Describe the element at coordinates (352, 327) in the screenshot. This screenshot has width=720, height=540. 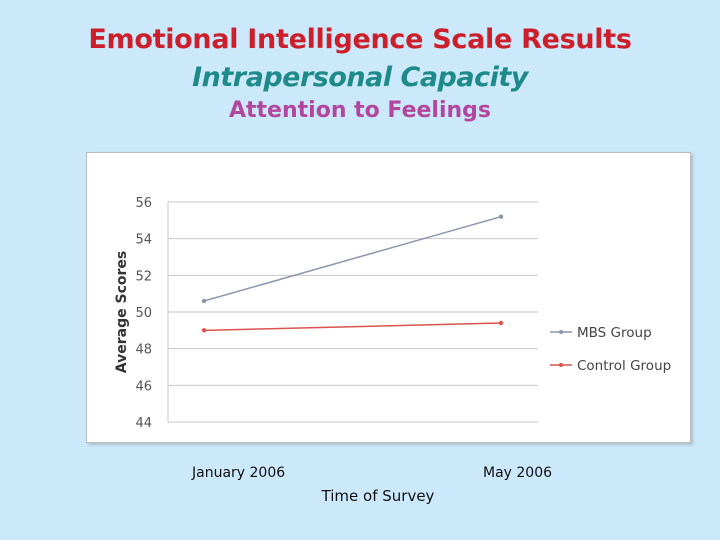
I see `series-line-control-group` at that location.